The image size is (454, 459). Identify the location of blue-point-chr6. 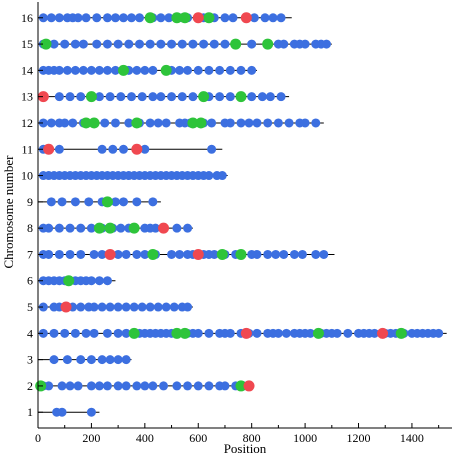
(107, 281).